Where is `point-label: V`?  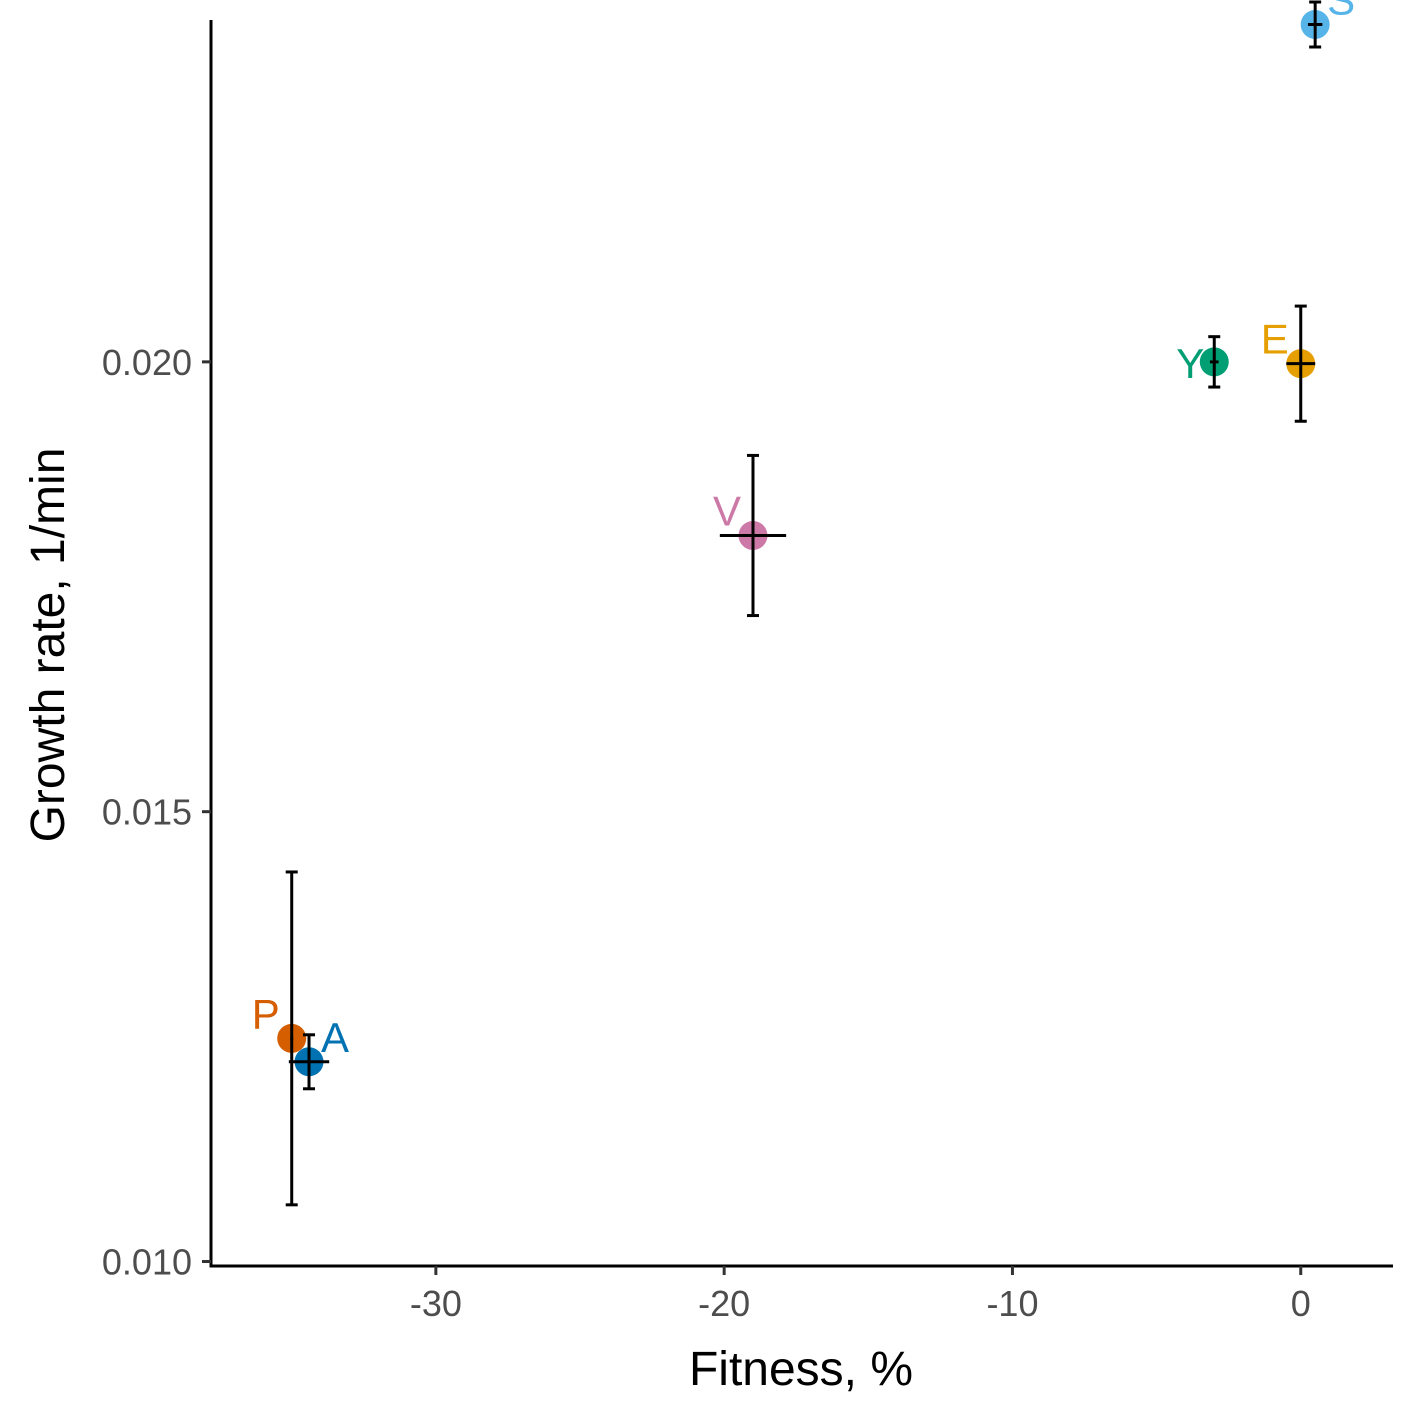 point-label: V is located at coordinates (727, 510).